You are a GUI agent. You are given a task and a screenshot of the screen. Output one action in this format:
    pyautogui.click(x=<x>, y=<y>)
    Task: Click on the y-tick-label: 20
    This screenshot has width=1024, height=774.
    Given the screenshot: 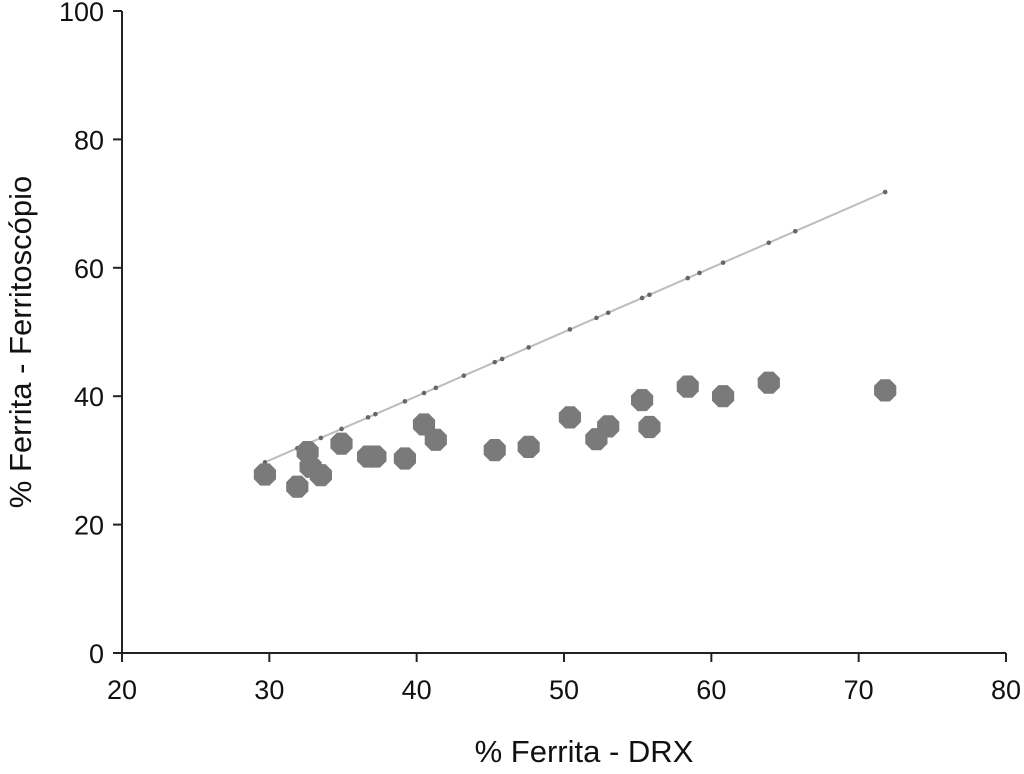 What is the action you would take?
    pyautogui.click(x=89, y=526)
    